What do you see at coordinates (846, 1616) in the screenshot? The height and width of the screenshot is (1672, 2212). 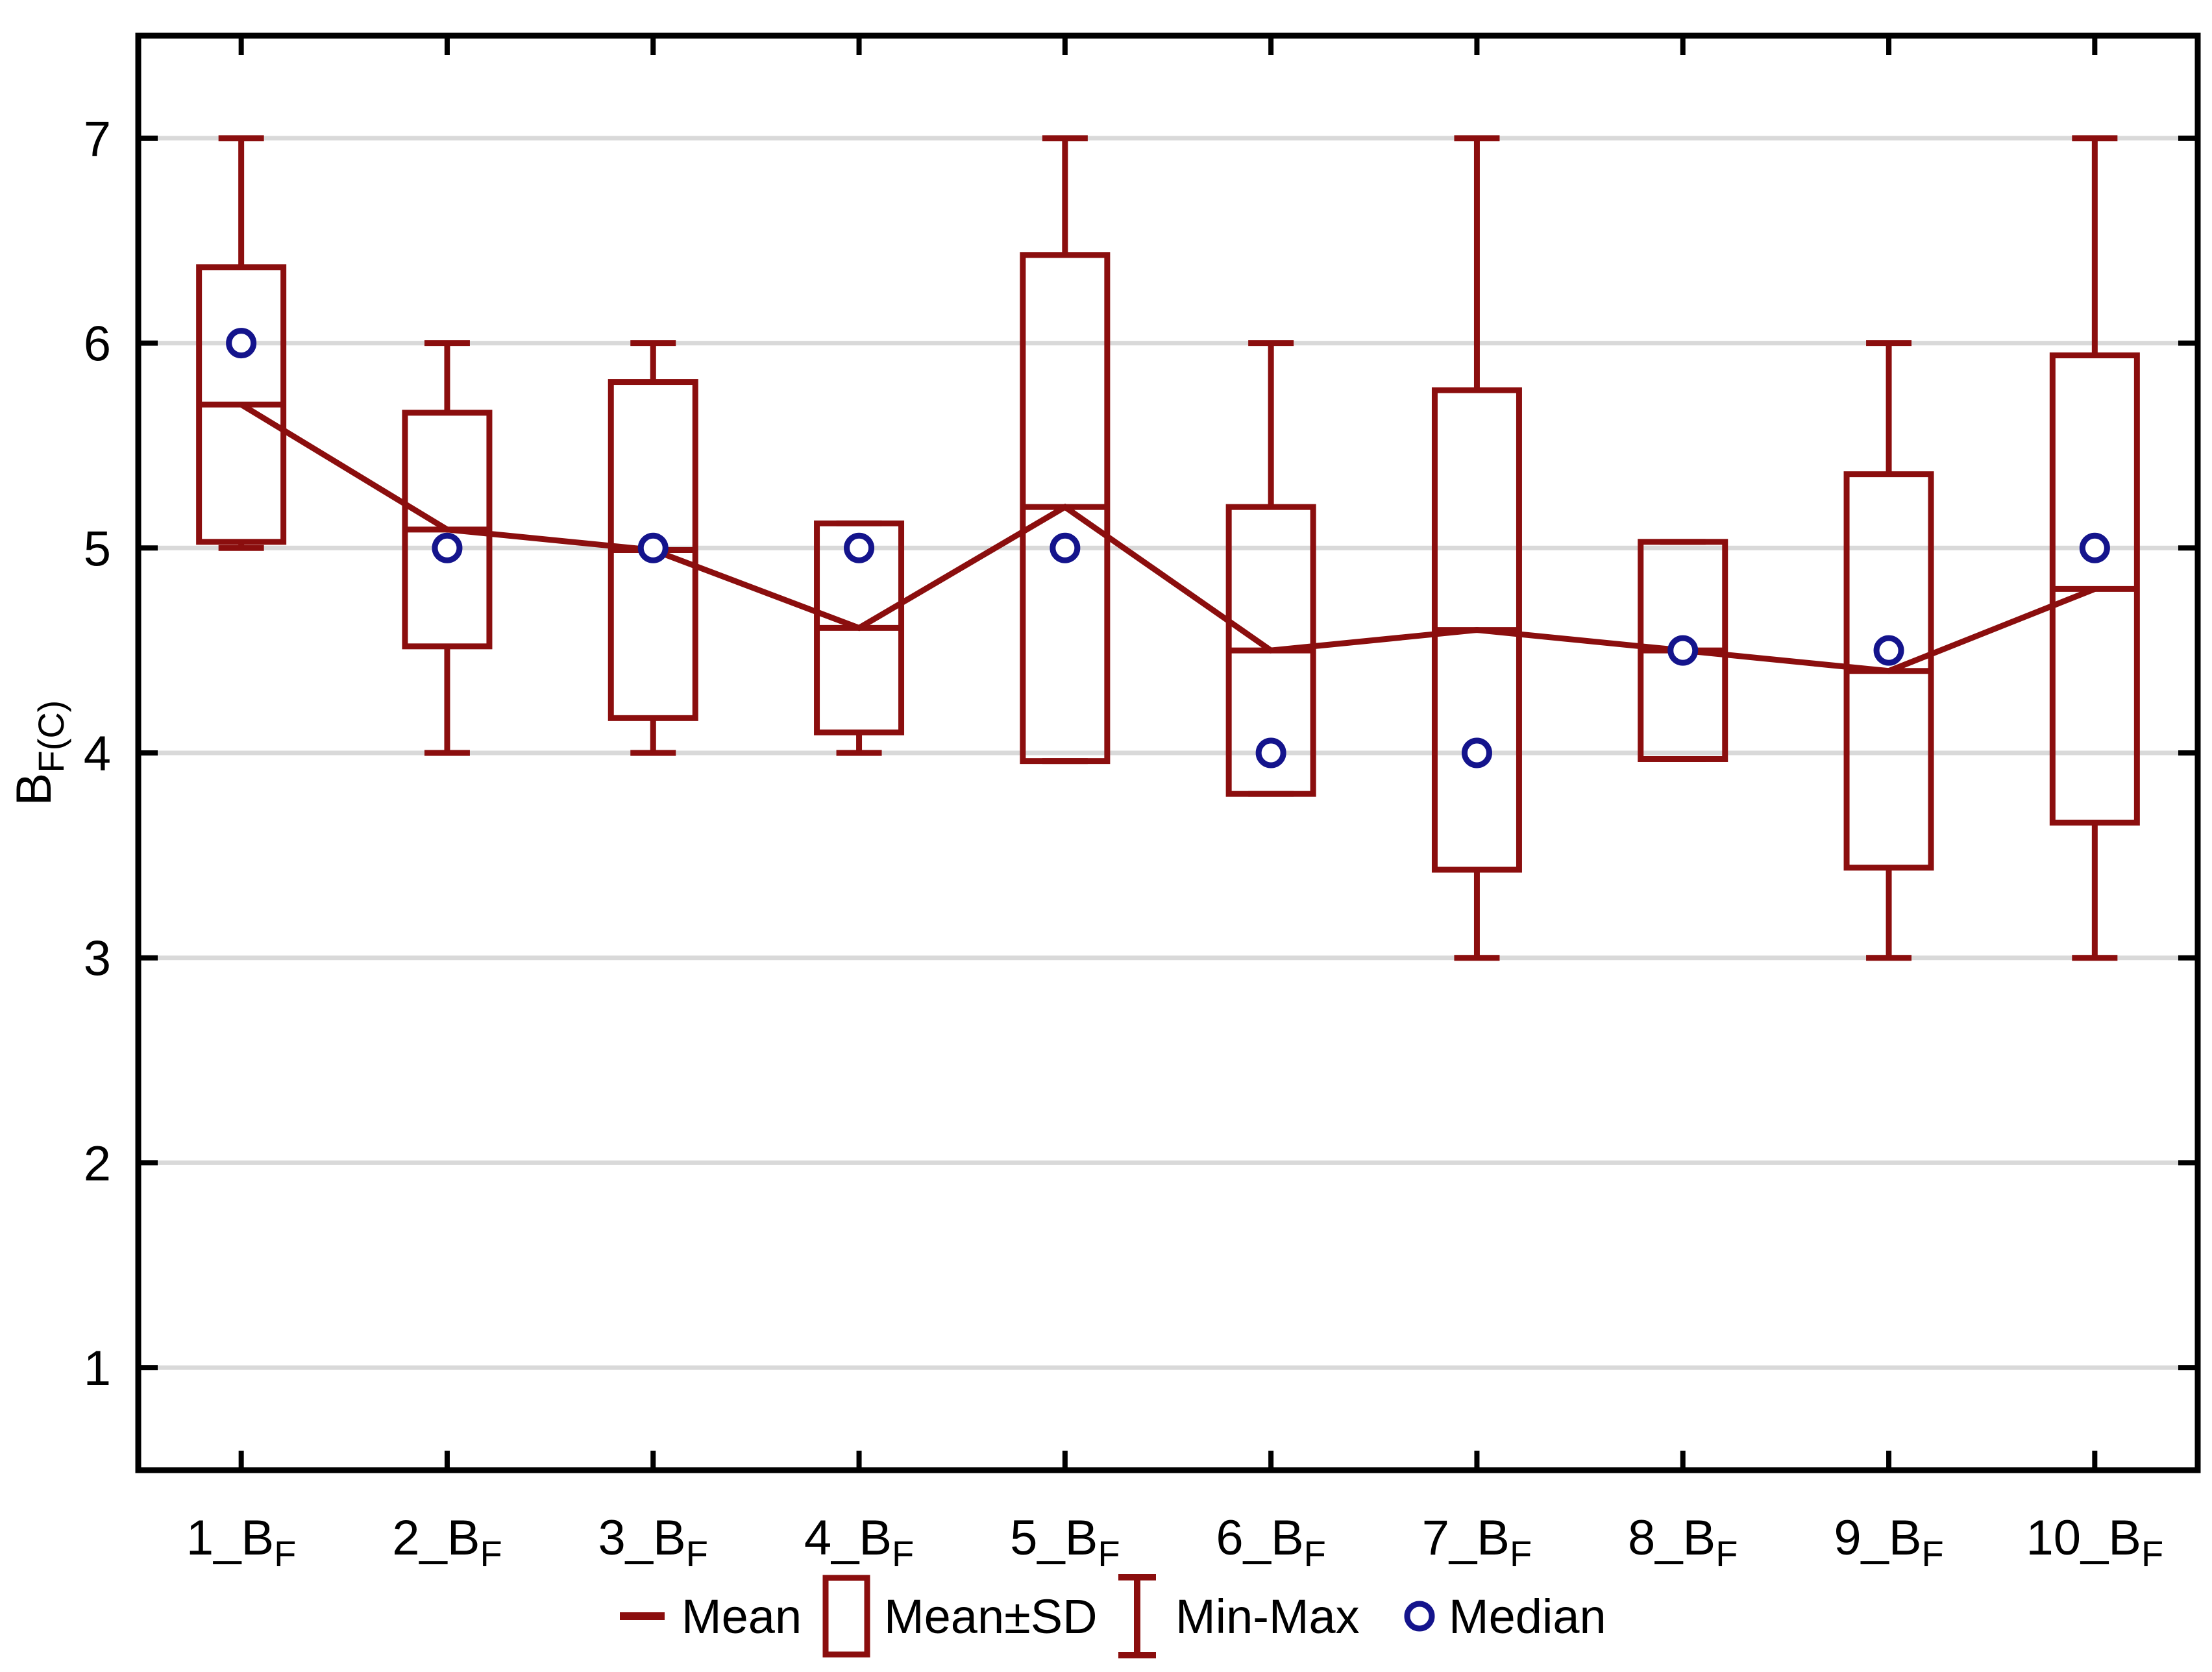 I see `sd-box-icon` at bounding box center [846, 1616].